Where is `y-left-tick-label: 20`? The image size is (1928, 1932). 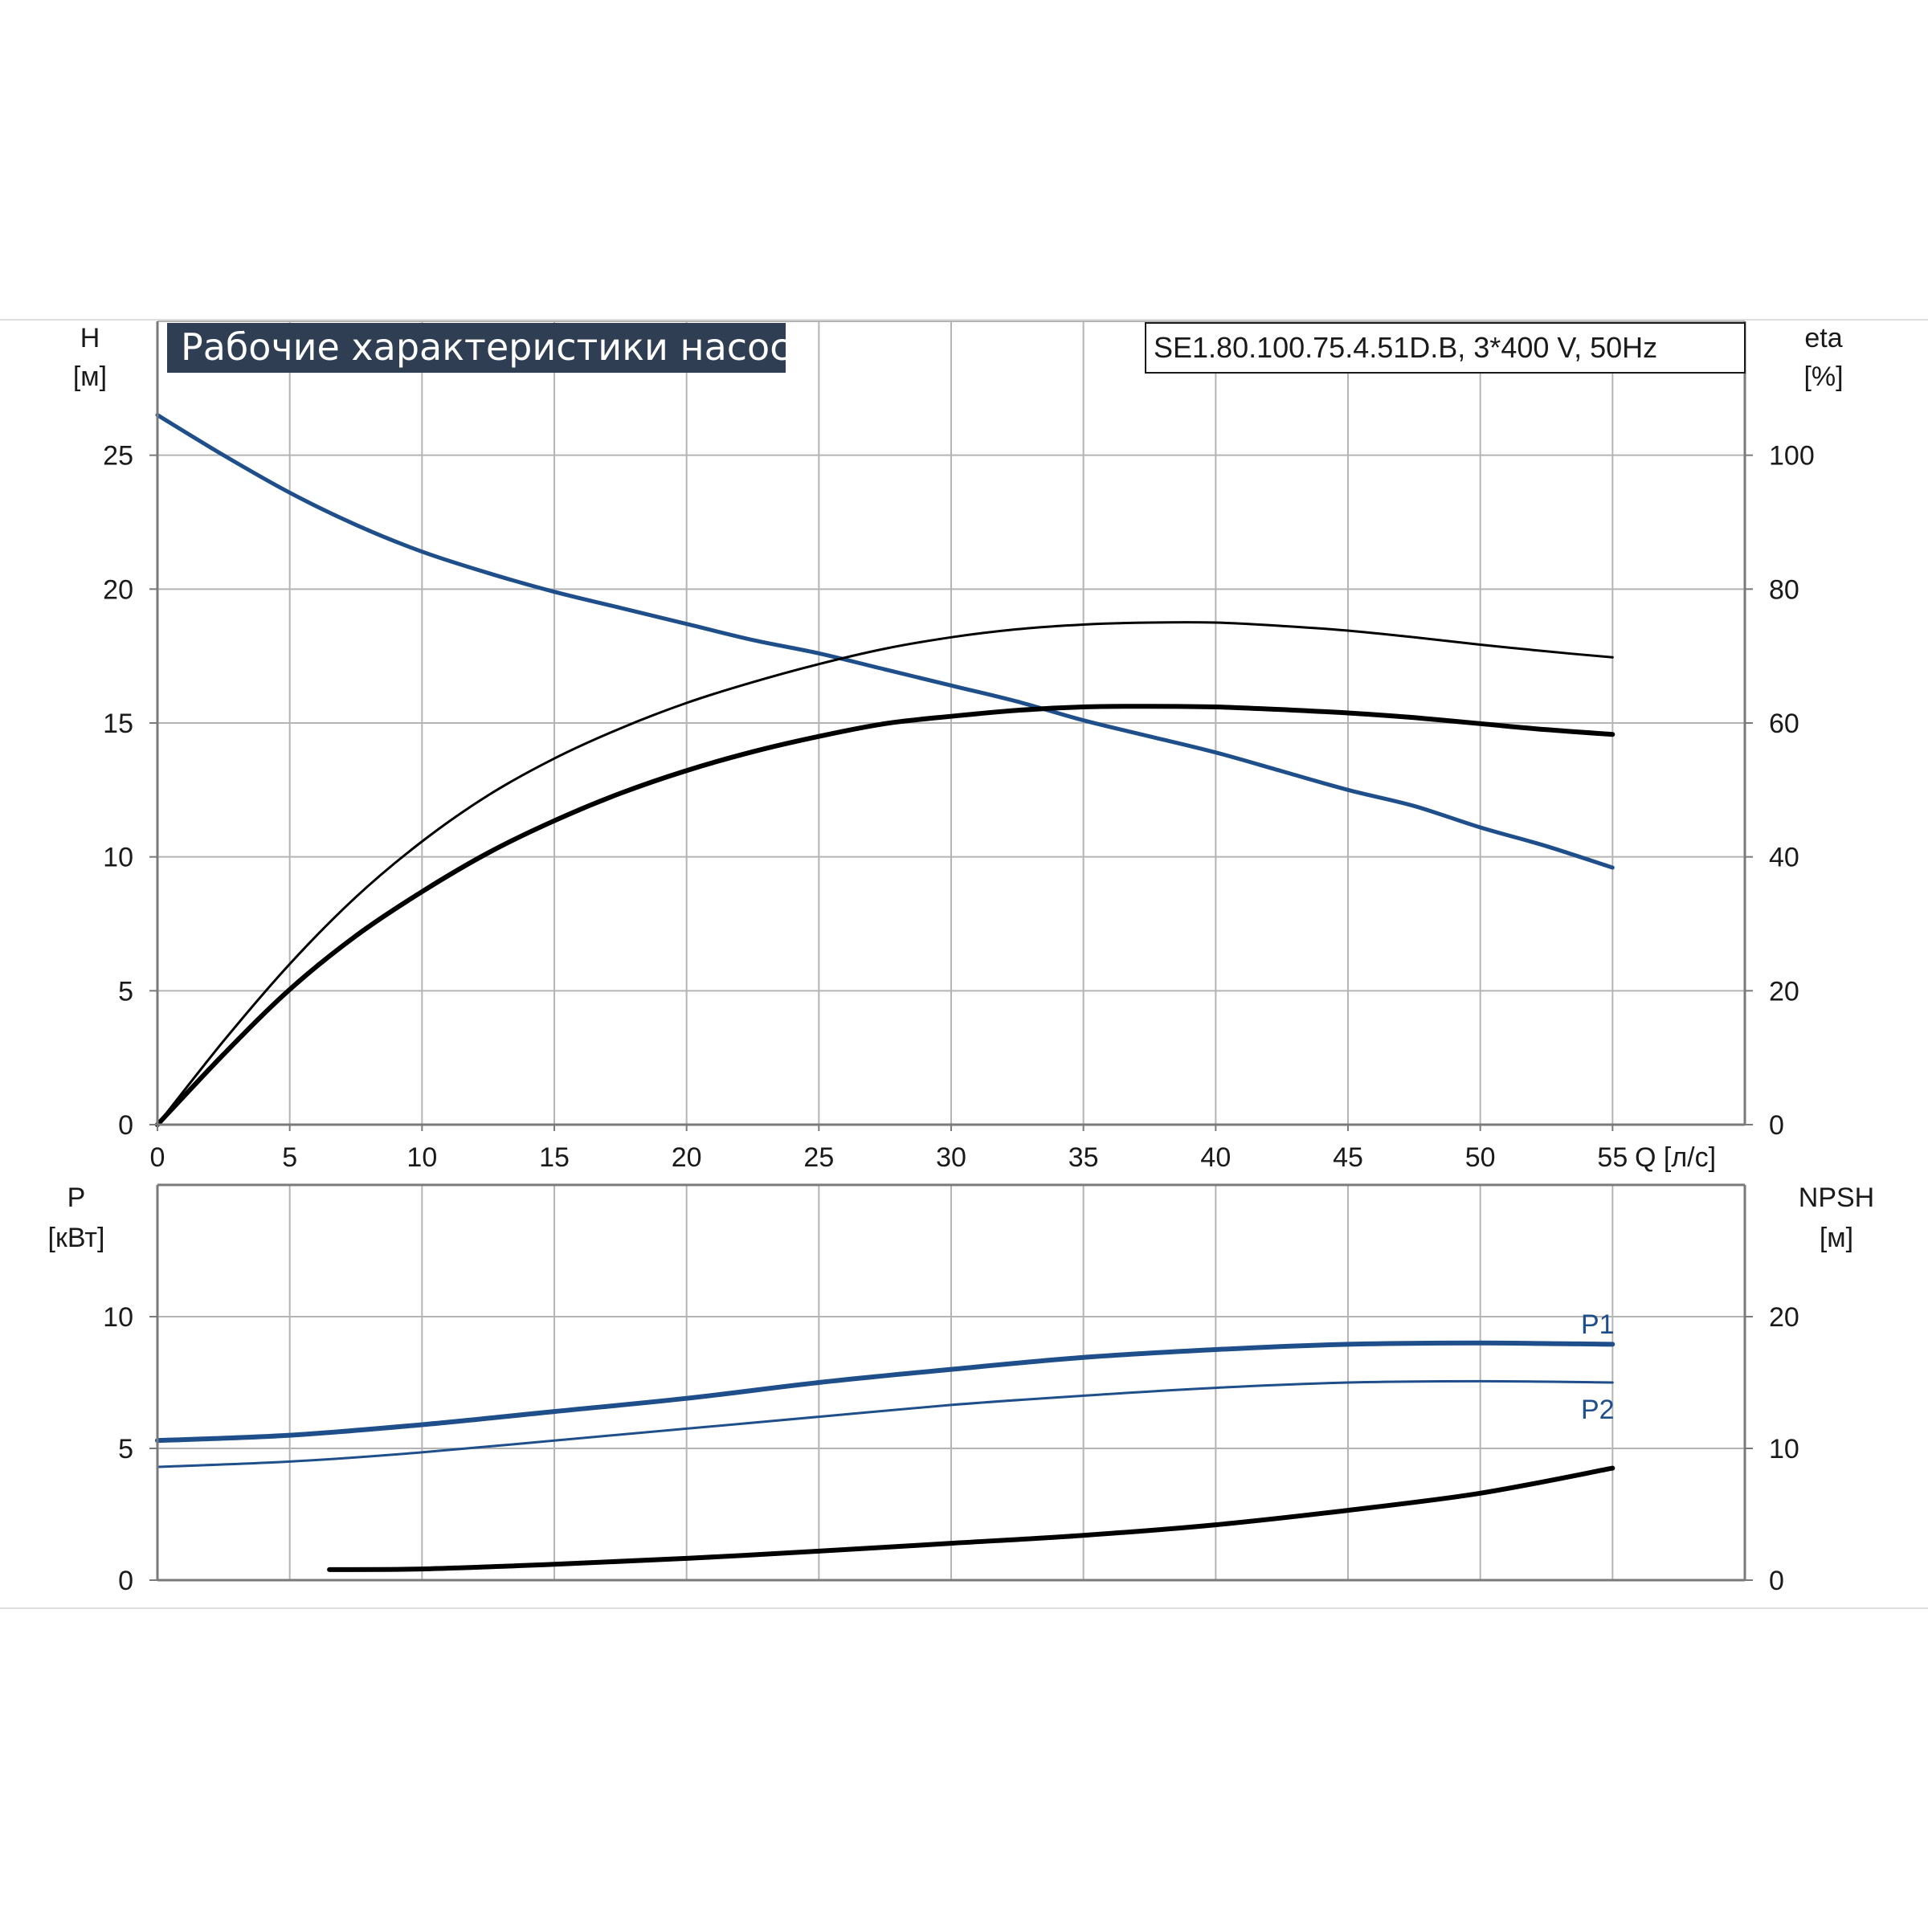
y-left-tick-label: 20 is located at coordinates (118, 590).